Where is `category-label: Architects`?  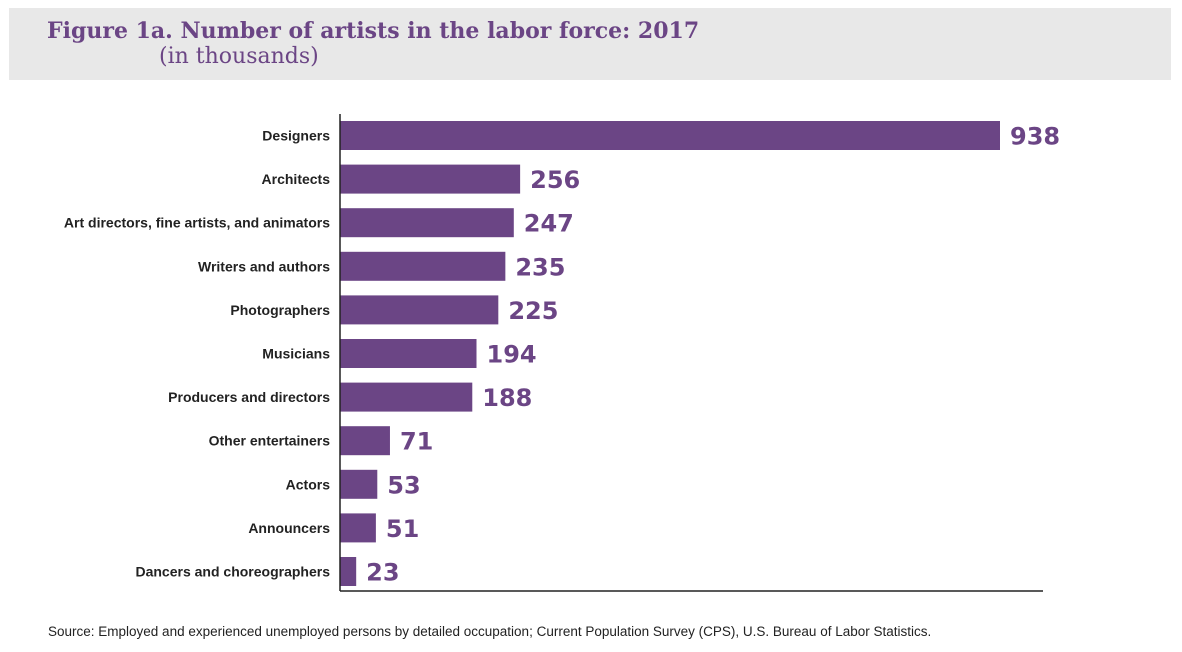
category-label: Architects is located at coordinates (296, 179).